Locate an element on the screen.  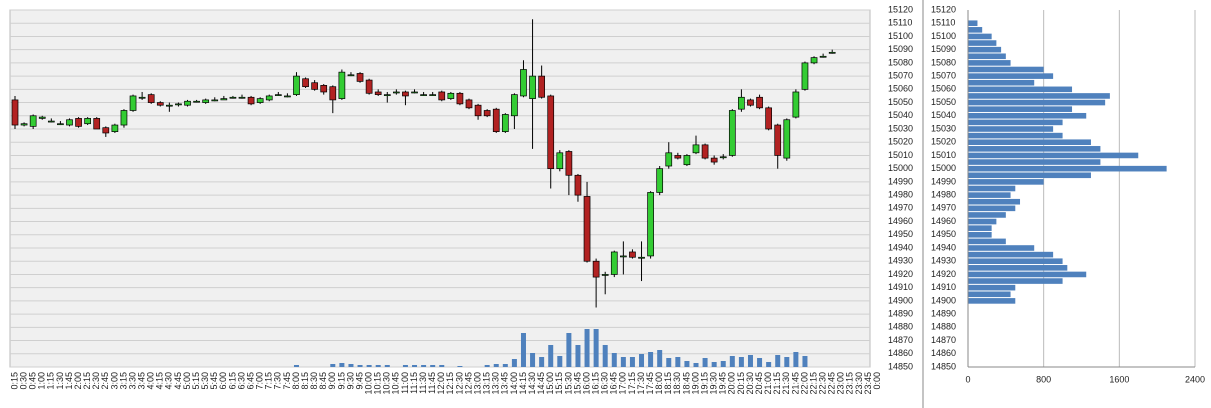
y-tick-label: 15090 is located at coordinates (900, 49).